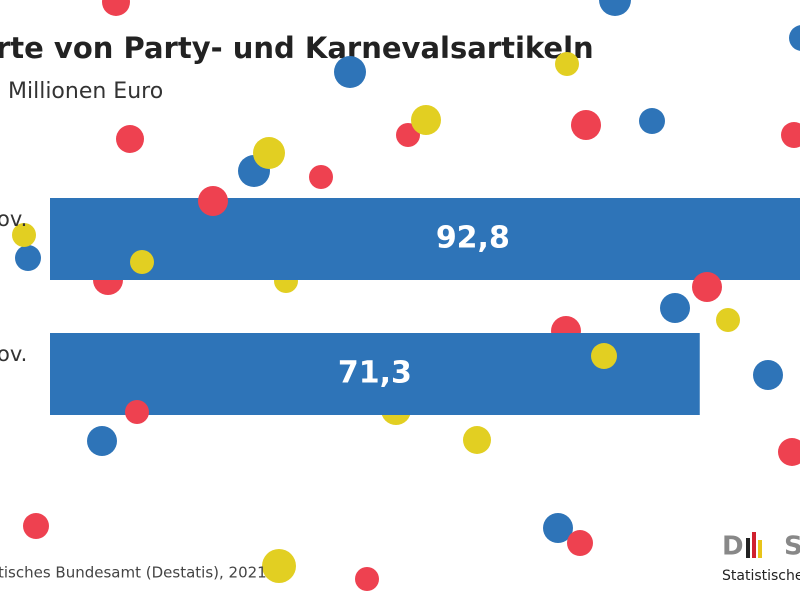 This screenshot has width=800, height=600. What do you see at coordinates (761, 576) in the screenshot?
I see `logo-text: Statistische` at bounding box center [761, 576].